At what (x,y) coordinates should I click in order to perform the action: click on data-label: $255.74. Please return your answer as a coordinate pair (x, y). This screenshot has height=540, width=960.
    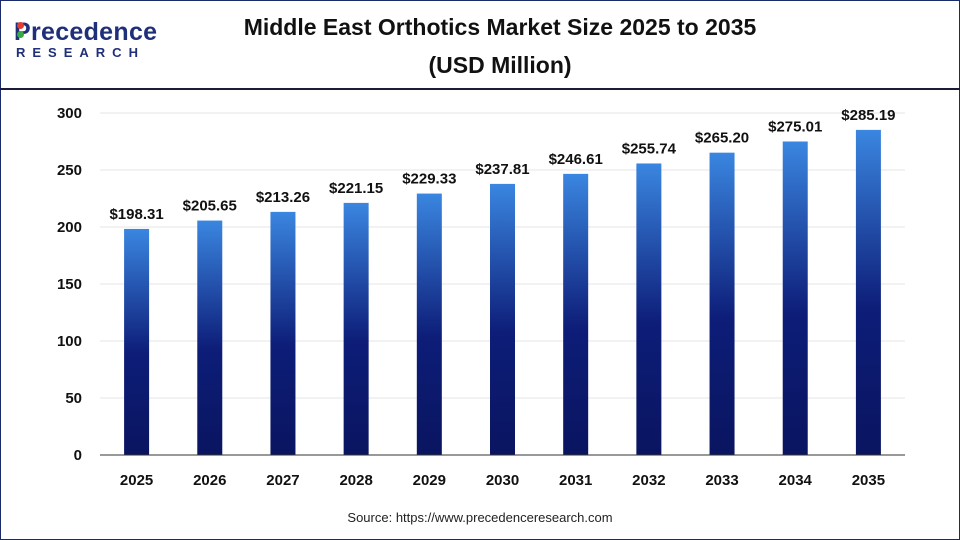
    Looking at the image, I should click on (649, 148).